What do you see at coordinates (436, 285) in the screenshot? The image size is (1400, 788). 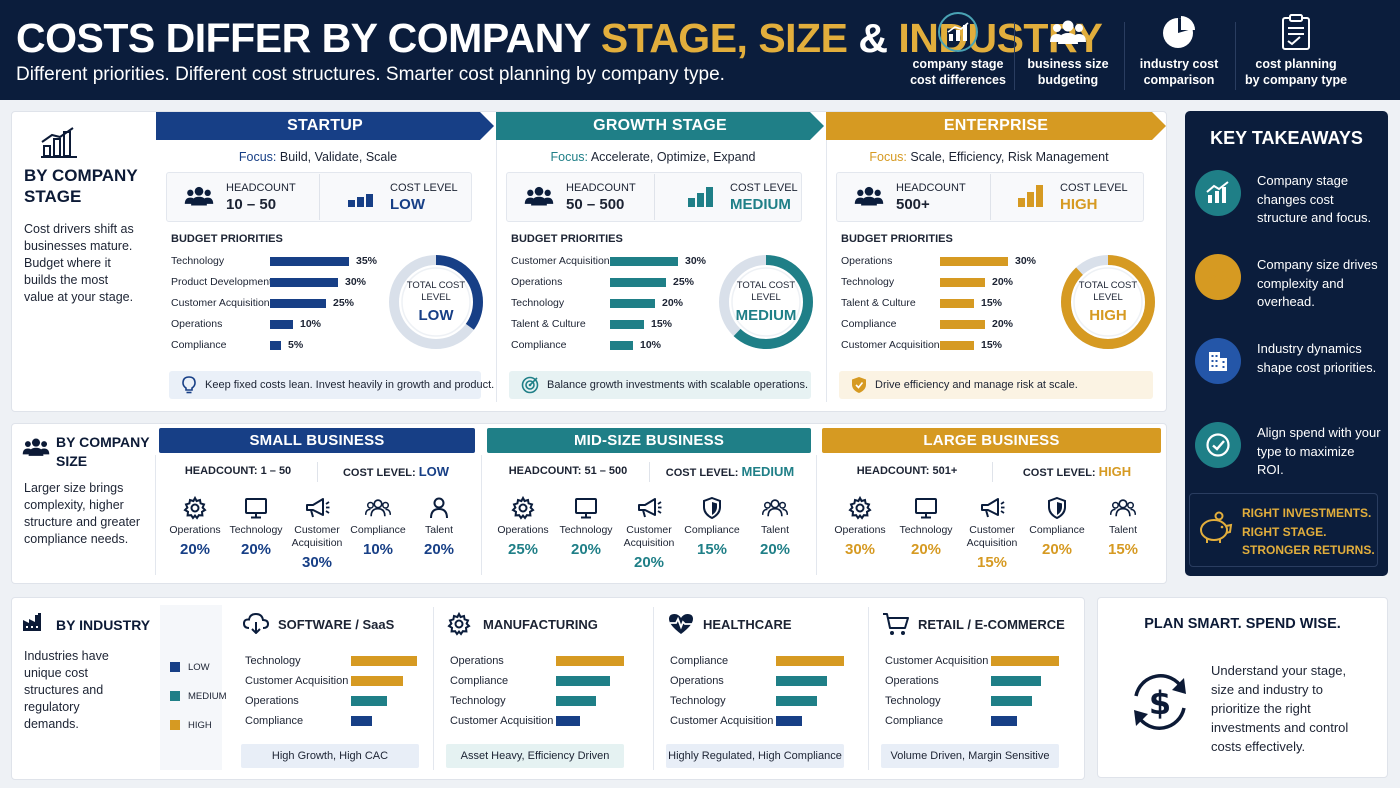 I see `gauge-caption-line1: TOTAL COST` at bounding box center [436, 285].